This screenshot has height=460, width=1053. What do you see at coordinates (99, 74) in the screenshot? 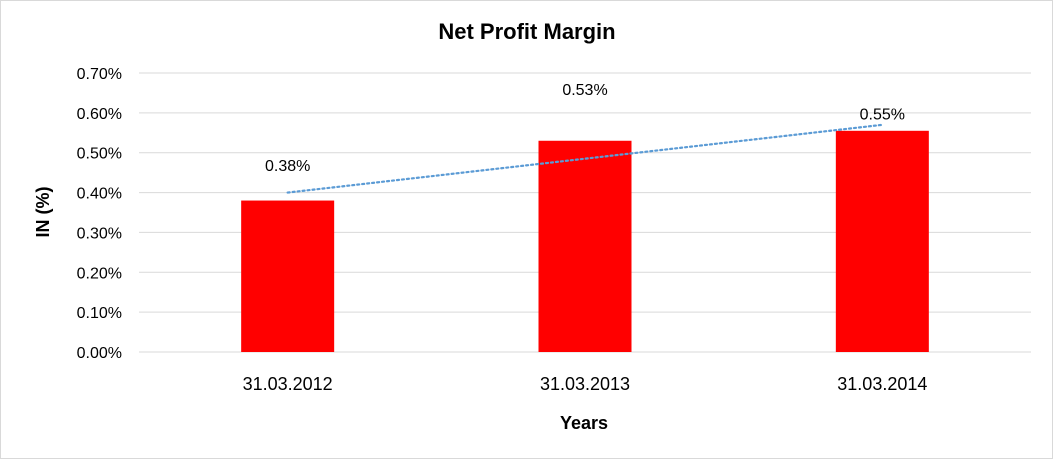
I see `y-tick-label: 0.70%` at bounding box center [99, 74].